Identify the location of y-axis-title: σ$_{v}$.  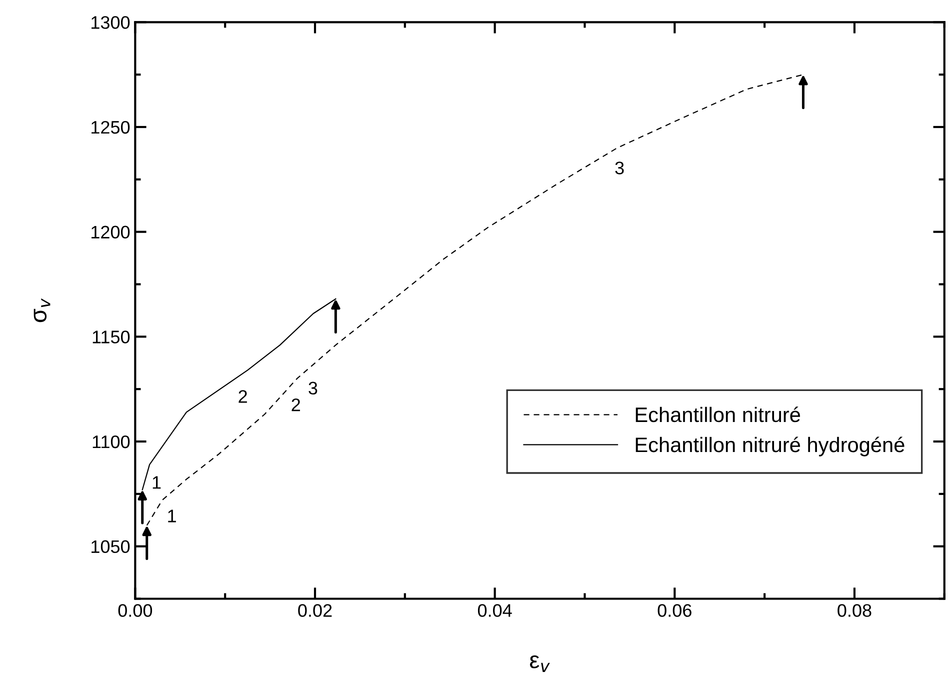
(42, 310).